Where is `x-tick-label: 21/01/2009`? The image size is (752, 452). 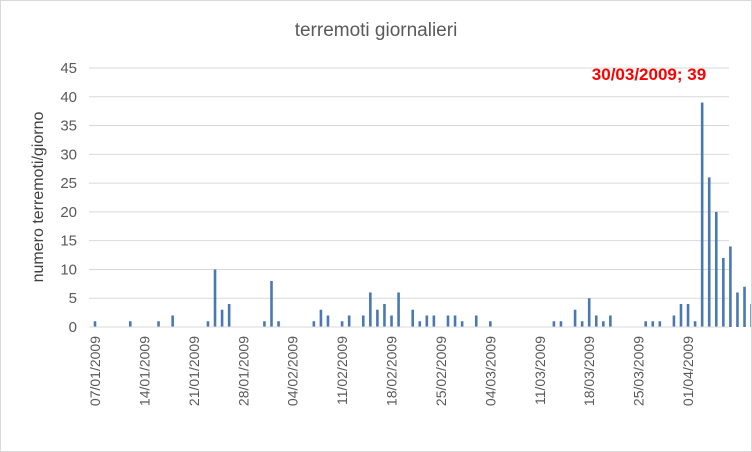
x-tick-label: 21/01/2009 is located at coordinates (194, 371).